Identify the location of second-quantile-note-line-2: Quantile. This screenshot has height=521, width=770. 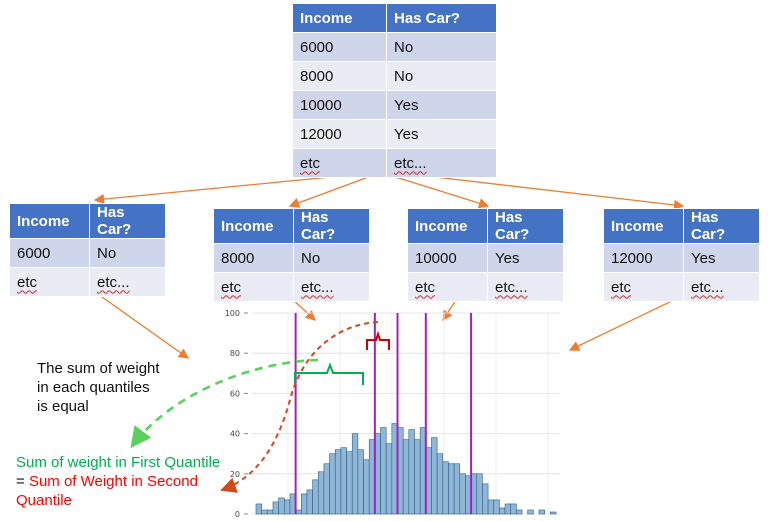
(44, 500).